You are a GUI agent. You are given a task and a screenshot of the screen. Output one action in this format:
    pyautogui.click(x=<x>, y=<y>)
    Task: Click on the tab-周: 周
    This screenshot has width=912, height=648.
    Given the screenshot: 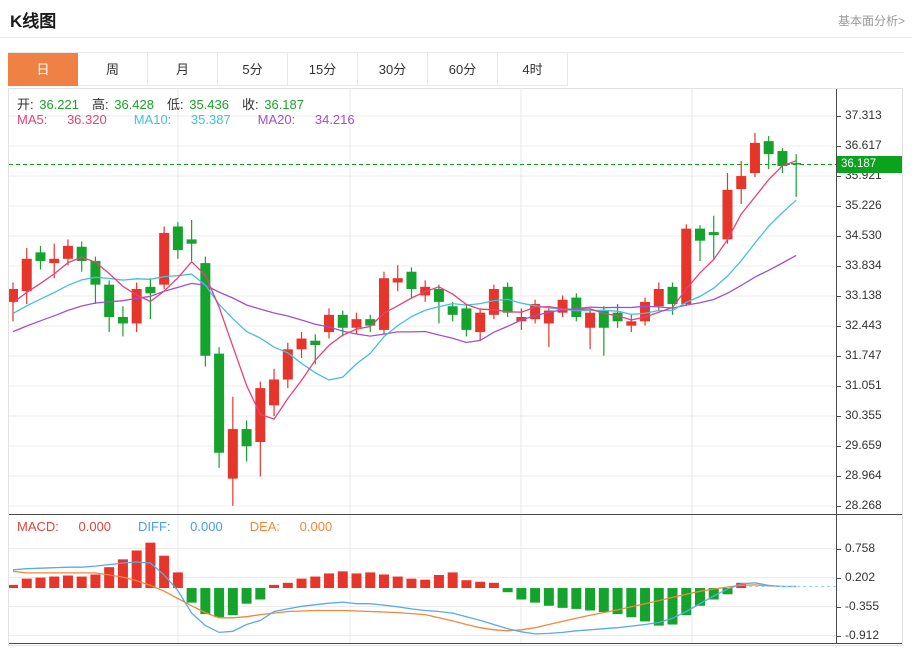 What is the action you would take?
    pyautogui.click(x=113, y=69)
    